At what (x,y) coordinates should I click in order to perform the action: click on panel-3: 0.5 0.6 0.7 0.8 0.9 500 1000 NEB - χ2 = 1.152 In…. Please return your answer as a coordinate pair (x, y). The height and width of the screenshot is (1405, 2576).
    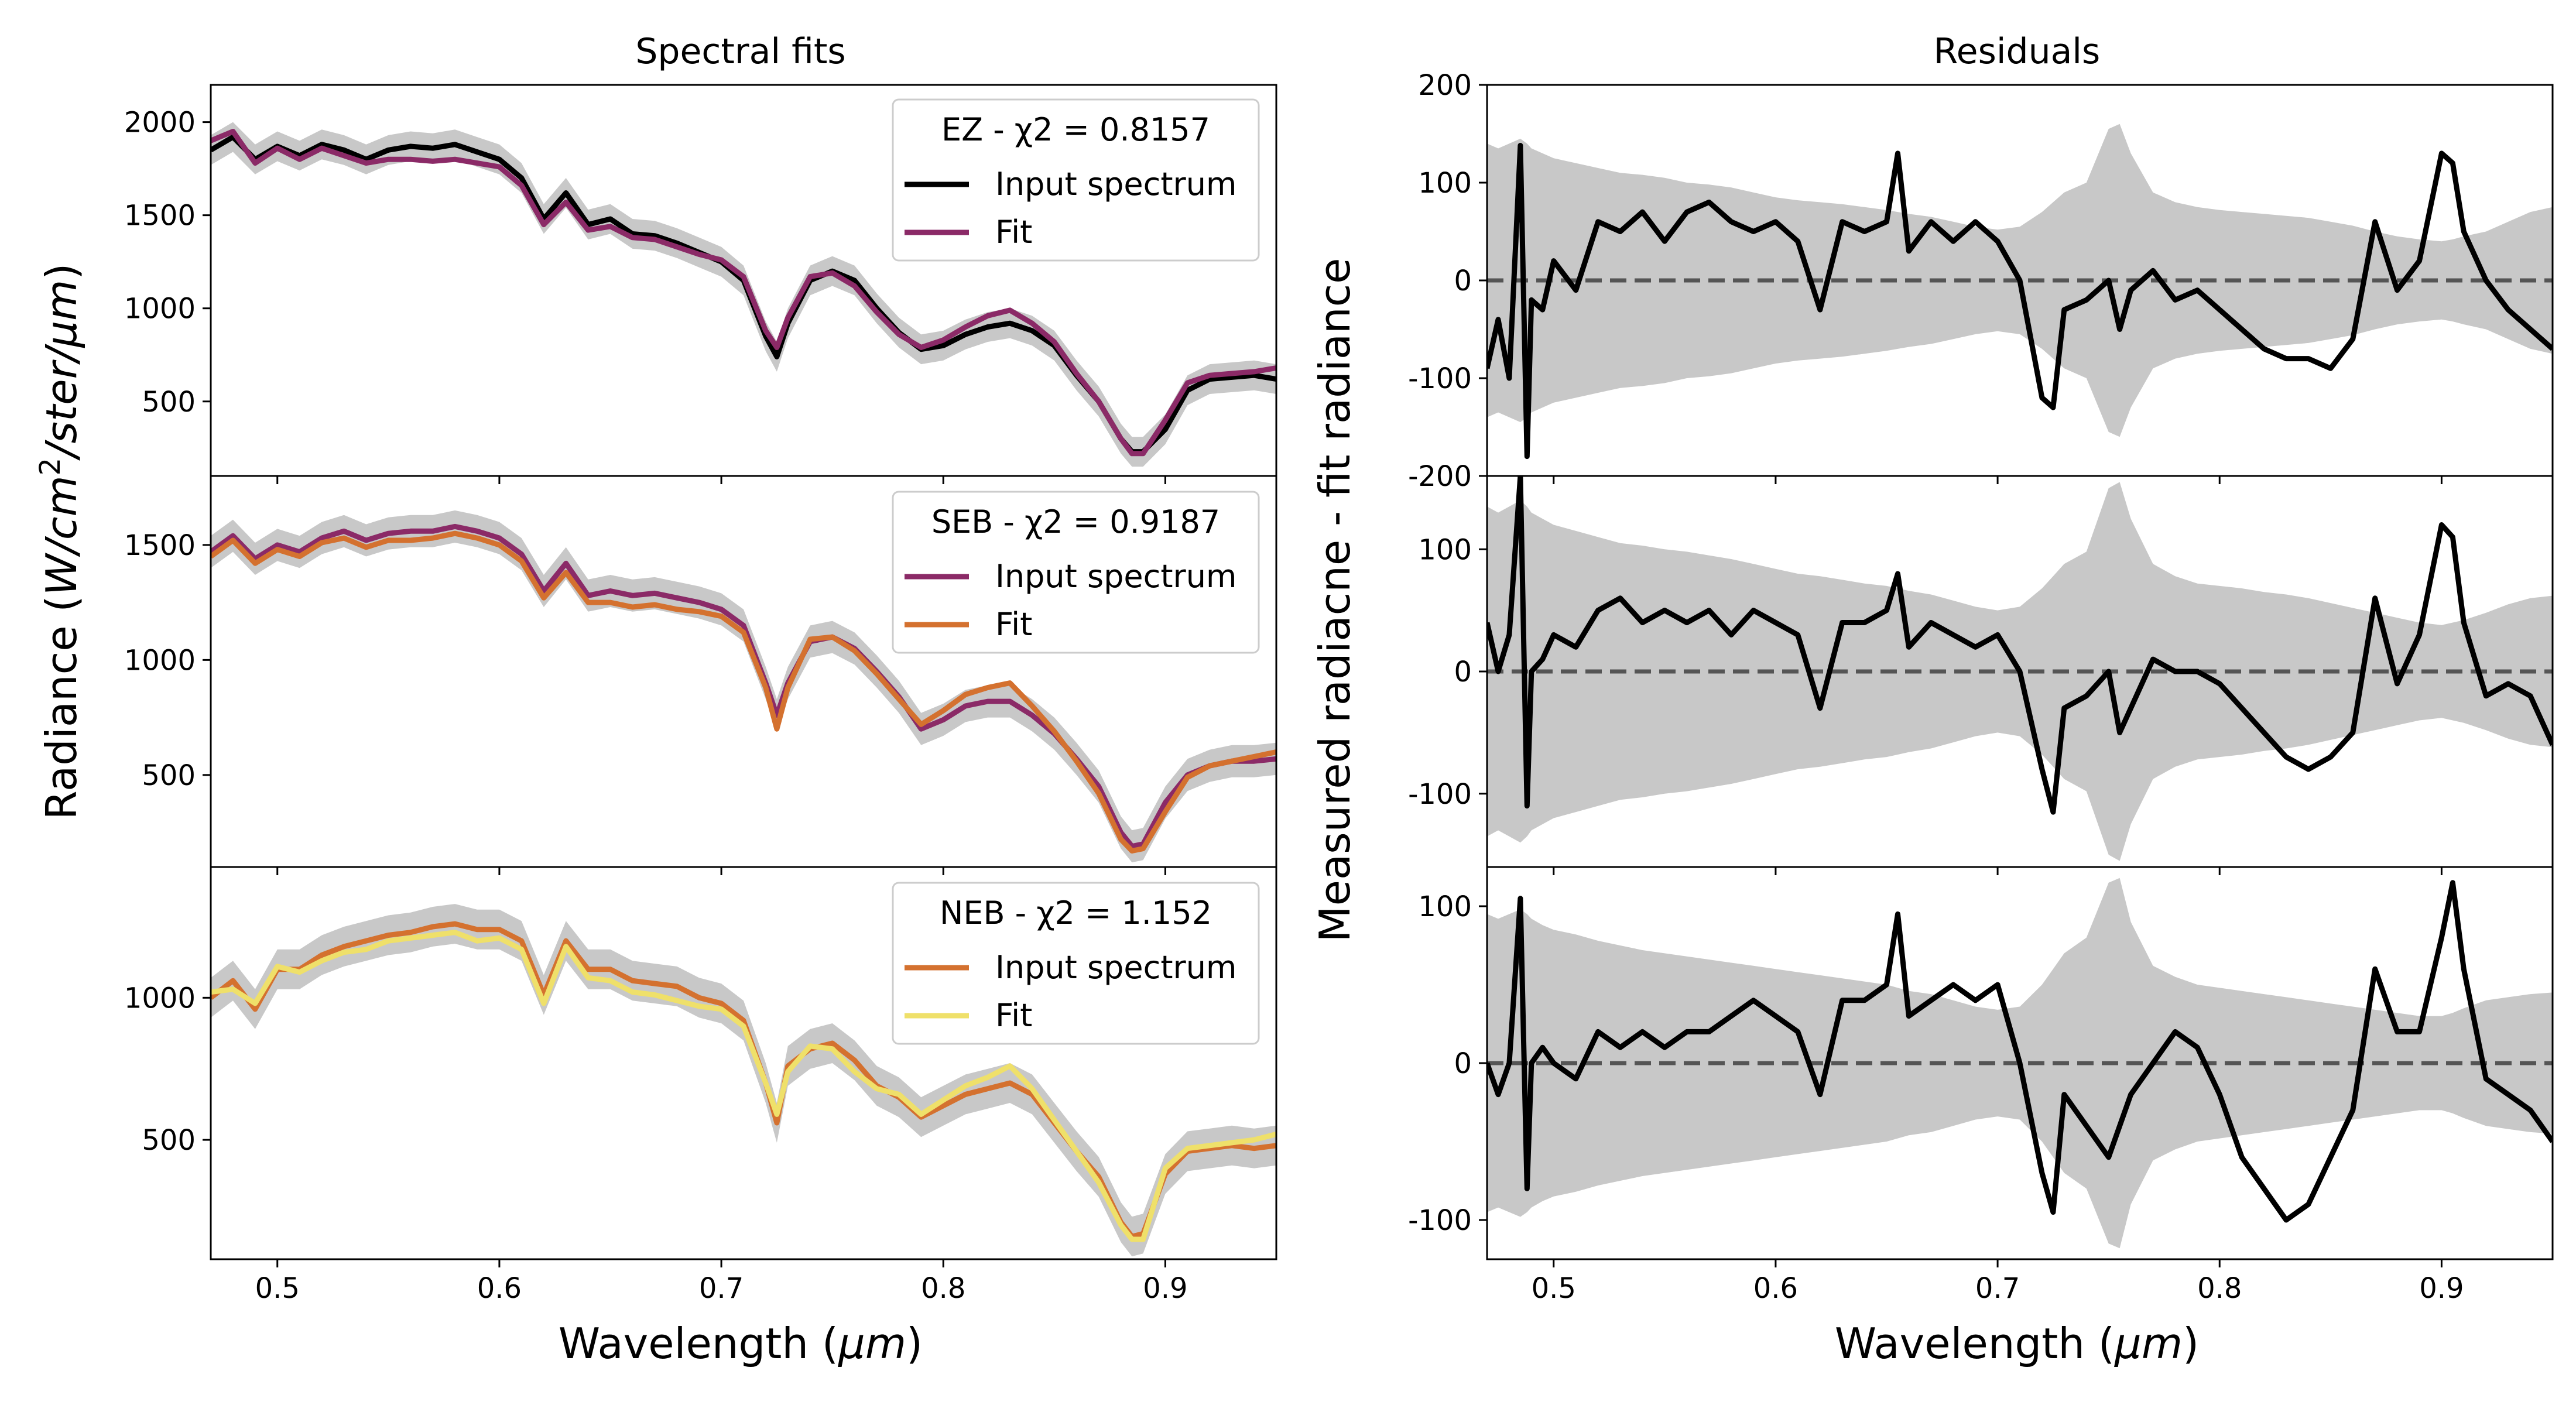
    Looking at the image, I should click on (700, 1085).